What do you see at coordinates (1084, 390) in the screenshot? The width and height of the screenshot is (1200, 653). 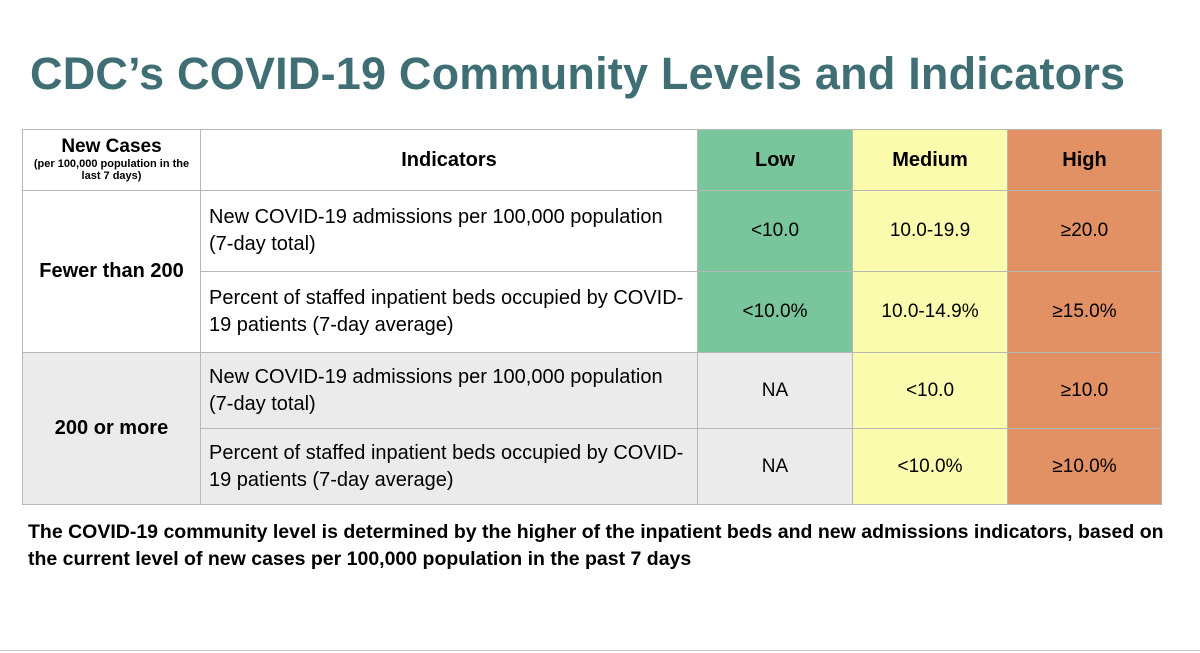 I see `high-value-cell: ≥10.0` at bounding box center [1084, 390].